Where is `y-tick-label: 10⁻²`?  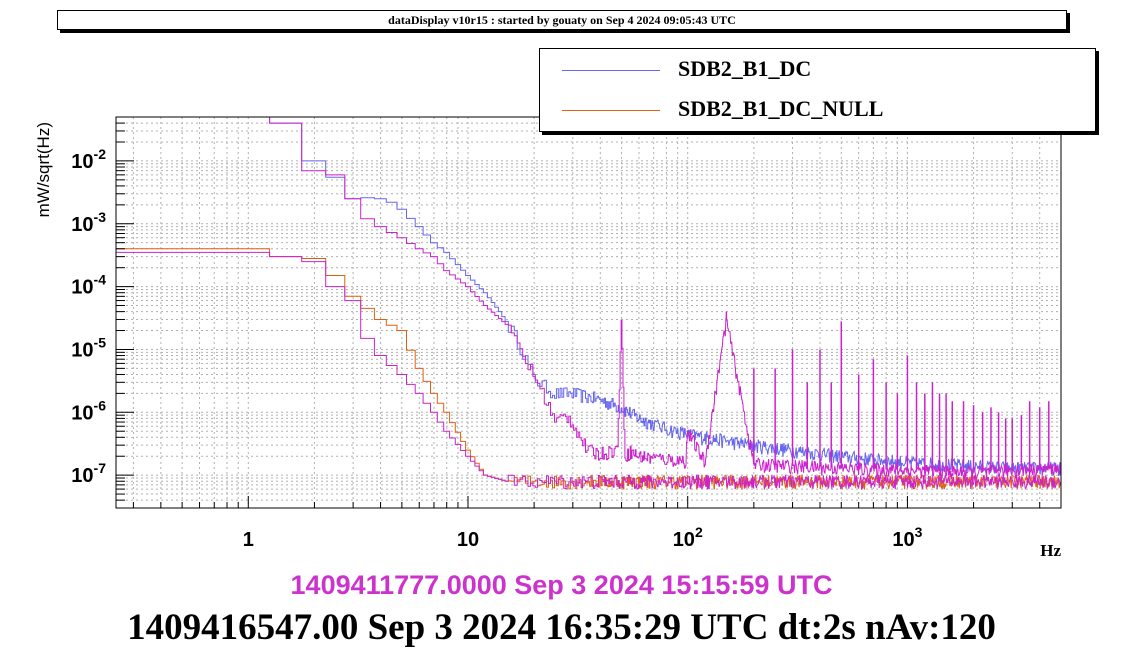
y-tick-label: 10⁻² is located at coordinates (88, 159).